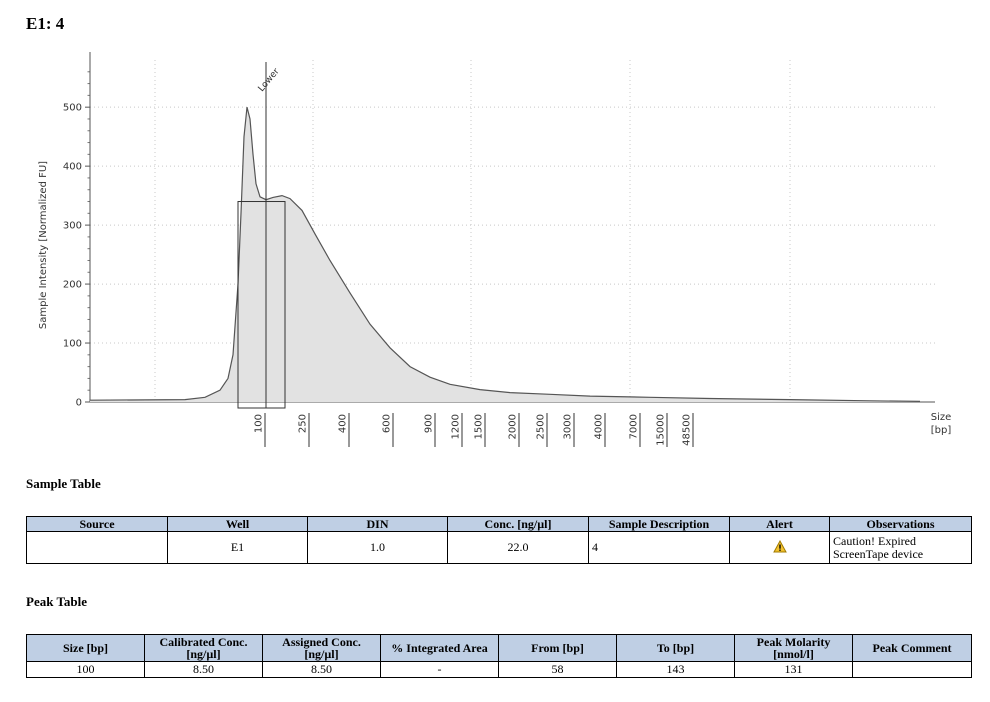  Describe the element at coordinates (97, 524) in the screenshot. I see `sample-col-header-0: Source` at that location.